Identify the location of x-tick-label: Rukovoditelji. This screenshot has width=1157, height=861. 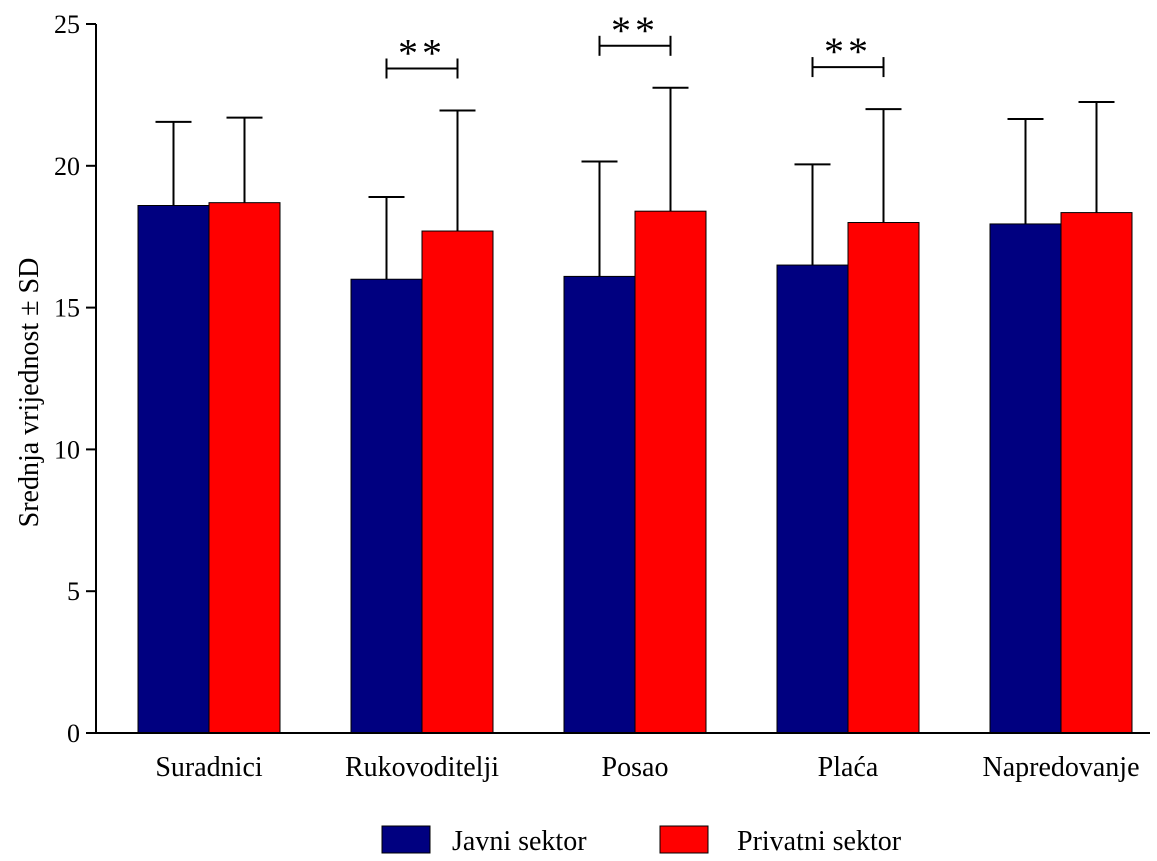
(422, 767).